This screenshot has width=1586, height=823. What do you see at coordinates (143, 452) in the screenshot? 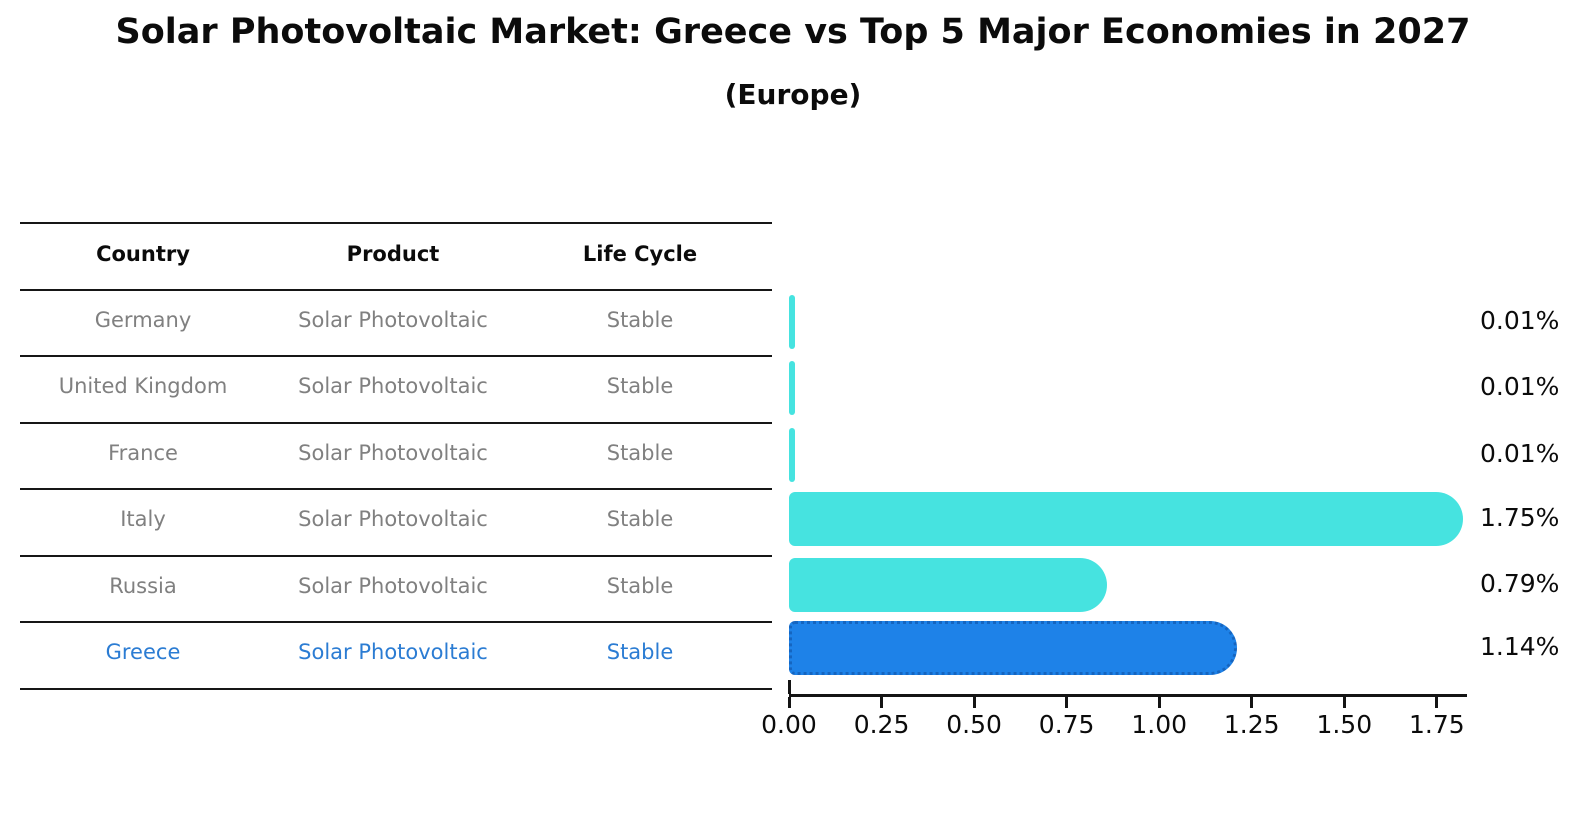
I see `table-cell-country: France` at bounding box center [143, 452].